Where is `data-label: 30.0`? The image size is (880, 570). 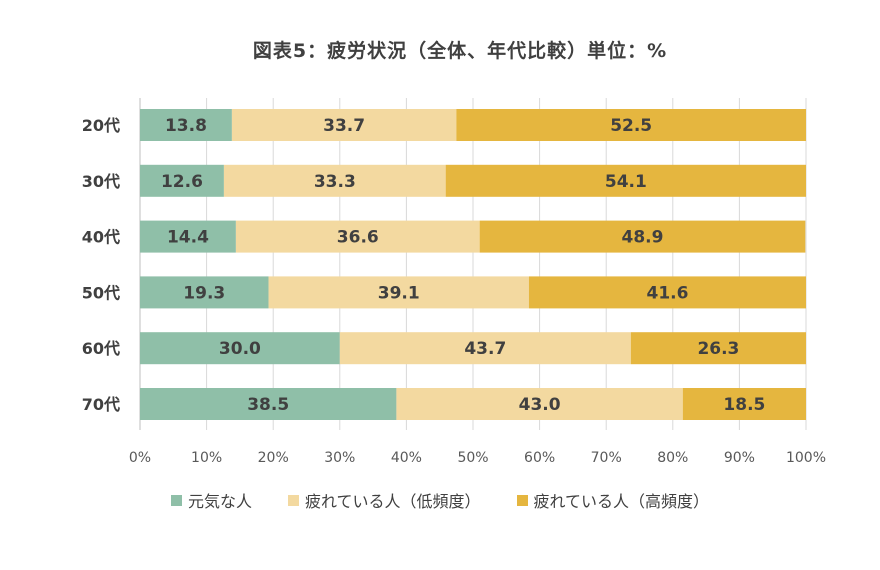
data-label: 30.0 is located at coordinates (240, 349).